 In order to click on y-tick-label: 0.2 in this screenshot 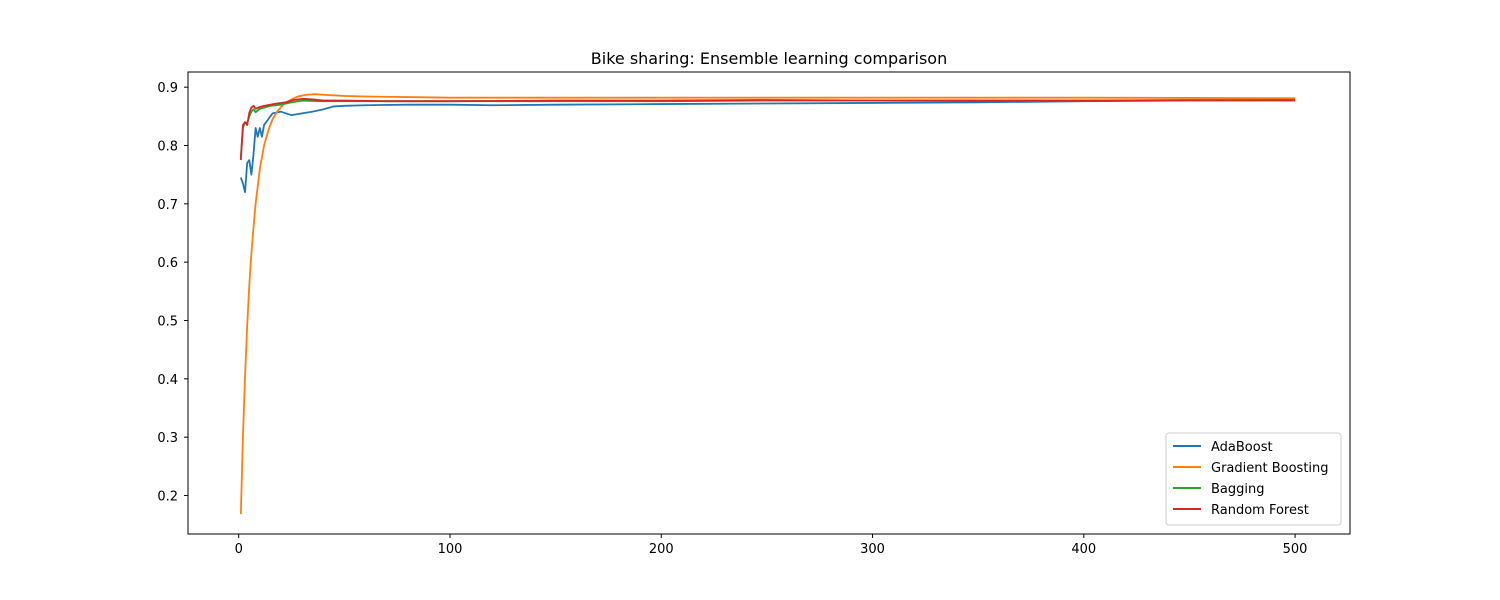, I will do `click(167, 497)`.